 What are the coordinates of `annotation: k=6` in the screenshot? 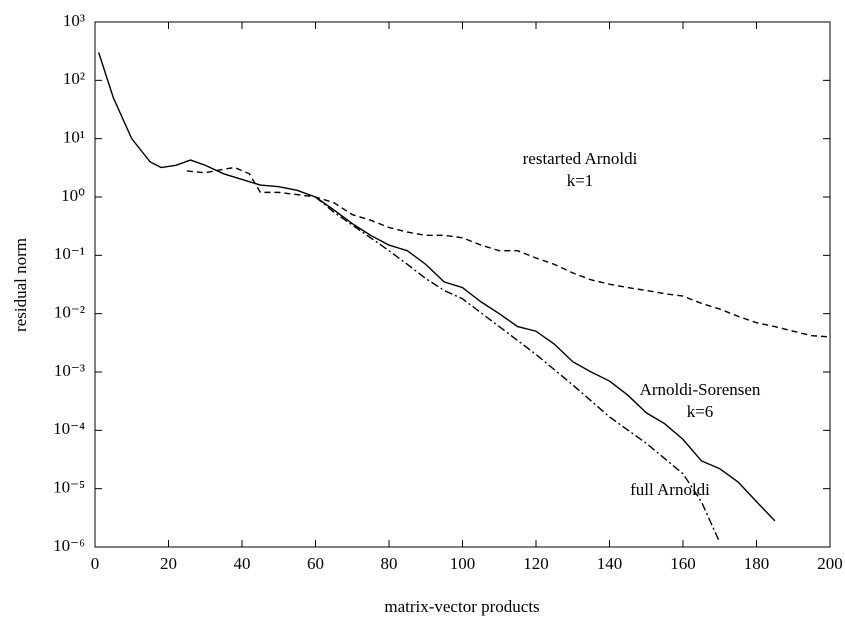 It's located at (700, 411).